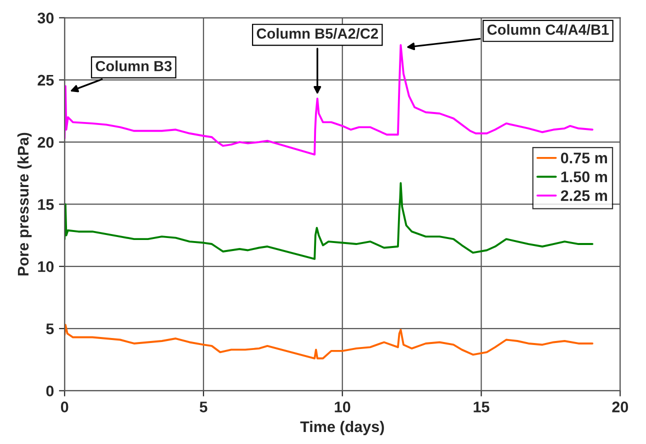 The width and height of the screenshot is (646, 444). Describe the element at coordinates (342, 428) in the screenshot. I see `x-axis-title: Time (days)` at that location.